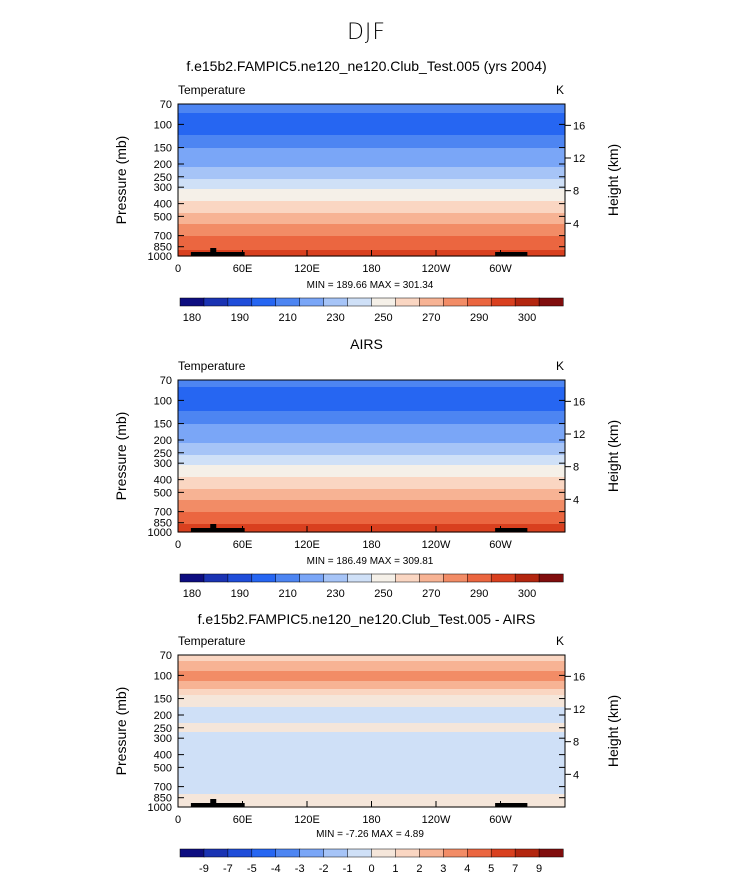 Image resolution: width=733 pixels, height=891 pixels. What do you see at coordinates (228, 869) in the screenshot?
I see `colorbar-label: -7` at bounding box center [228, 869].